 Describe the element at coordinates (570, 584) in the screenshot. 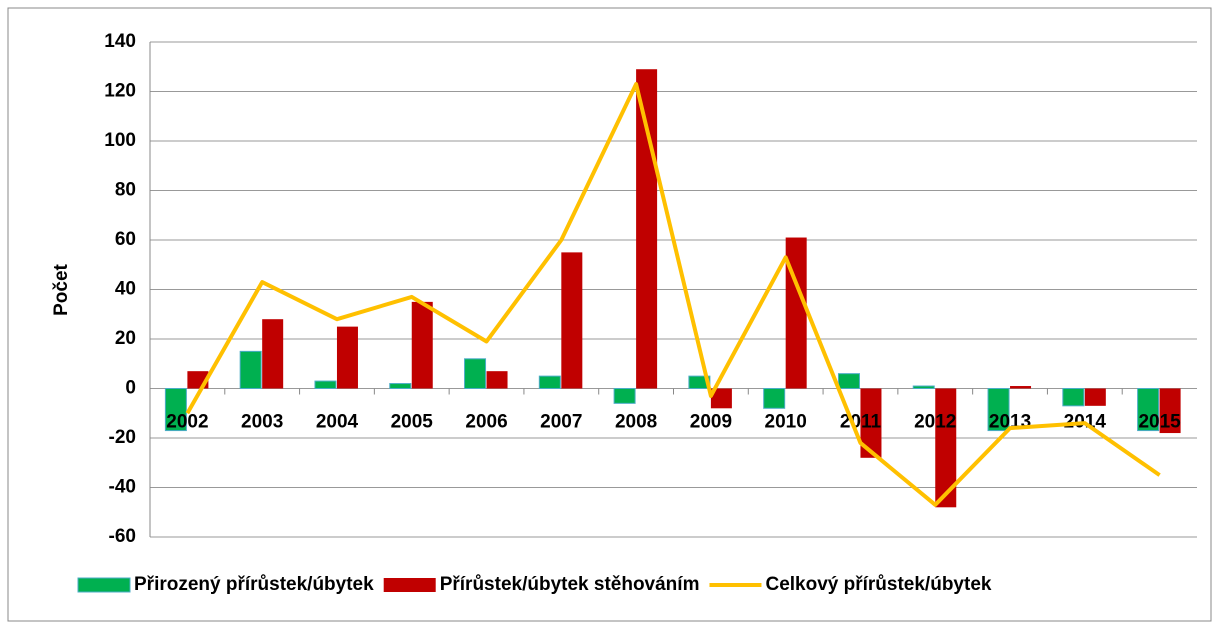

I see `legend-label: Přírůstek/úbytek stěhováním` at that location.